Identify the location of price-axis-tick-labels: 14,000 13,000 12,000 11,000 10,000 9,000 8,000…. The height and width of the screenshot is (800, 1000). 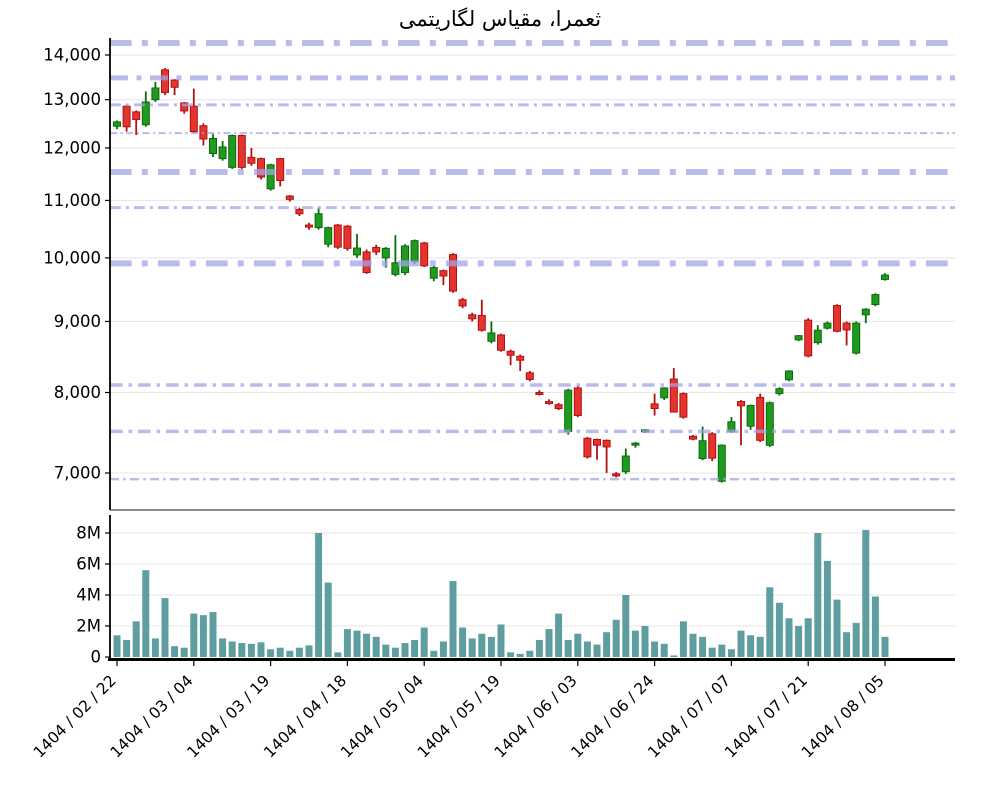
(76, 264).